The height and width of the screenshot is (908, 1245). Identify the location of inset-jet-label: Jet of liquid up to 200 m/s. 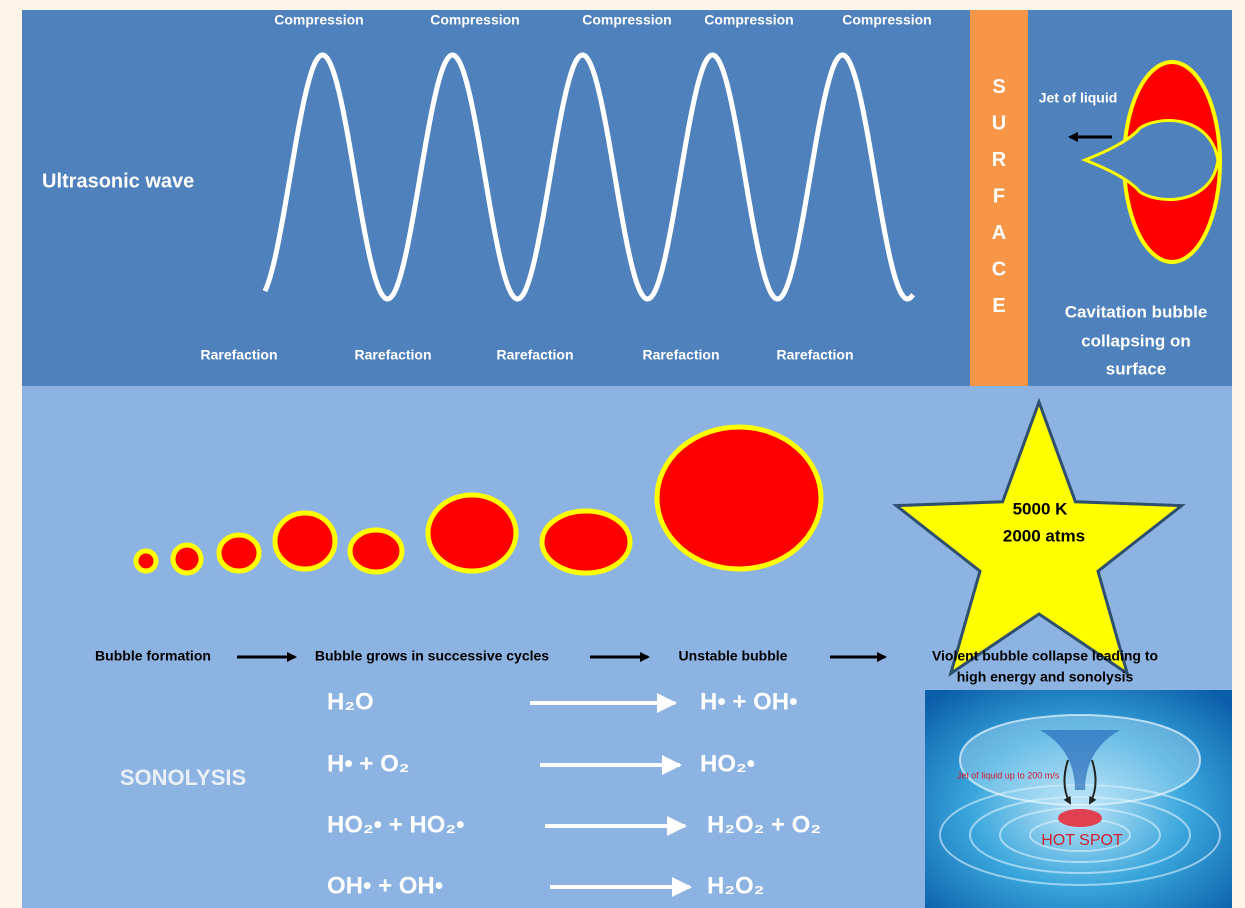
(1008, 775).